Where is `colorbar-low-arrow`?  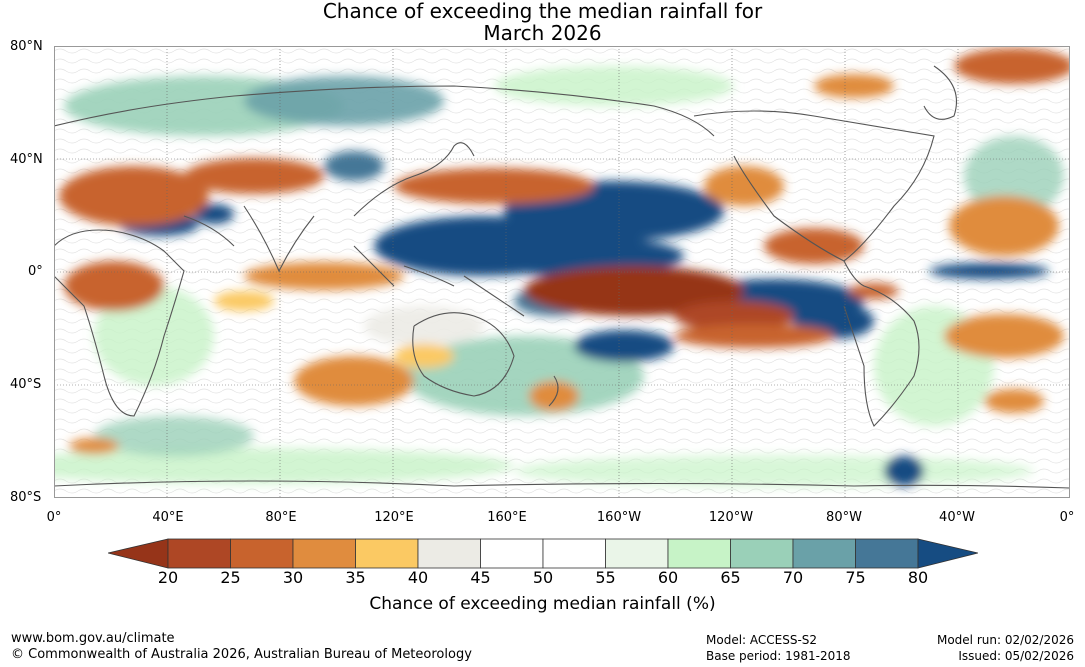 colorbar-low-arrow is located at coordinates (138, 553).